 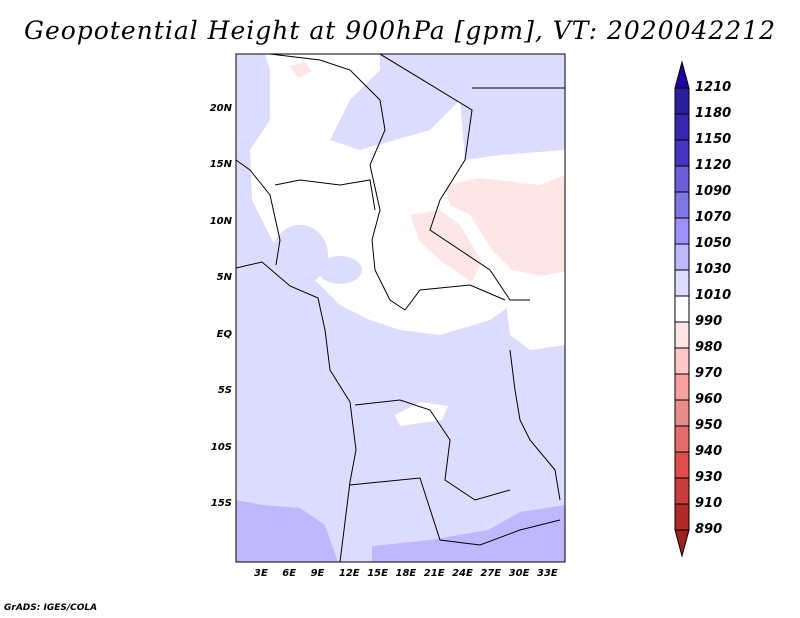 What do you see at coordinates (709, 347) in the screenshot?
I see `colorbar-label: 980` at bounding box center [709, 347].